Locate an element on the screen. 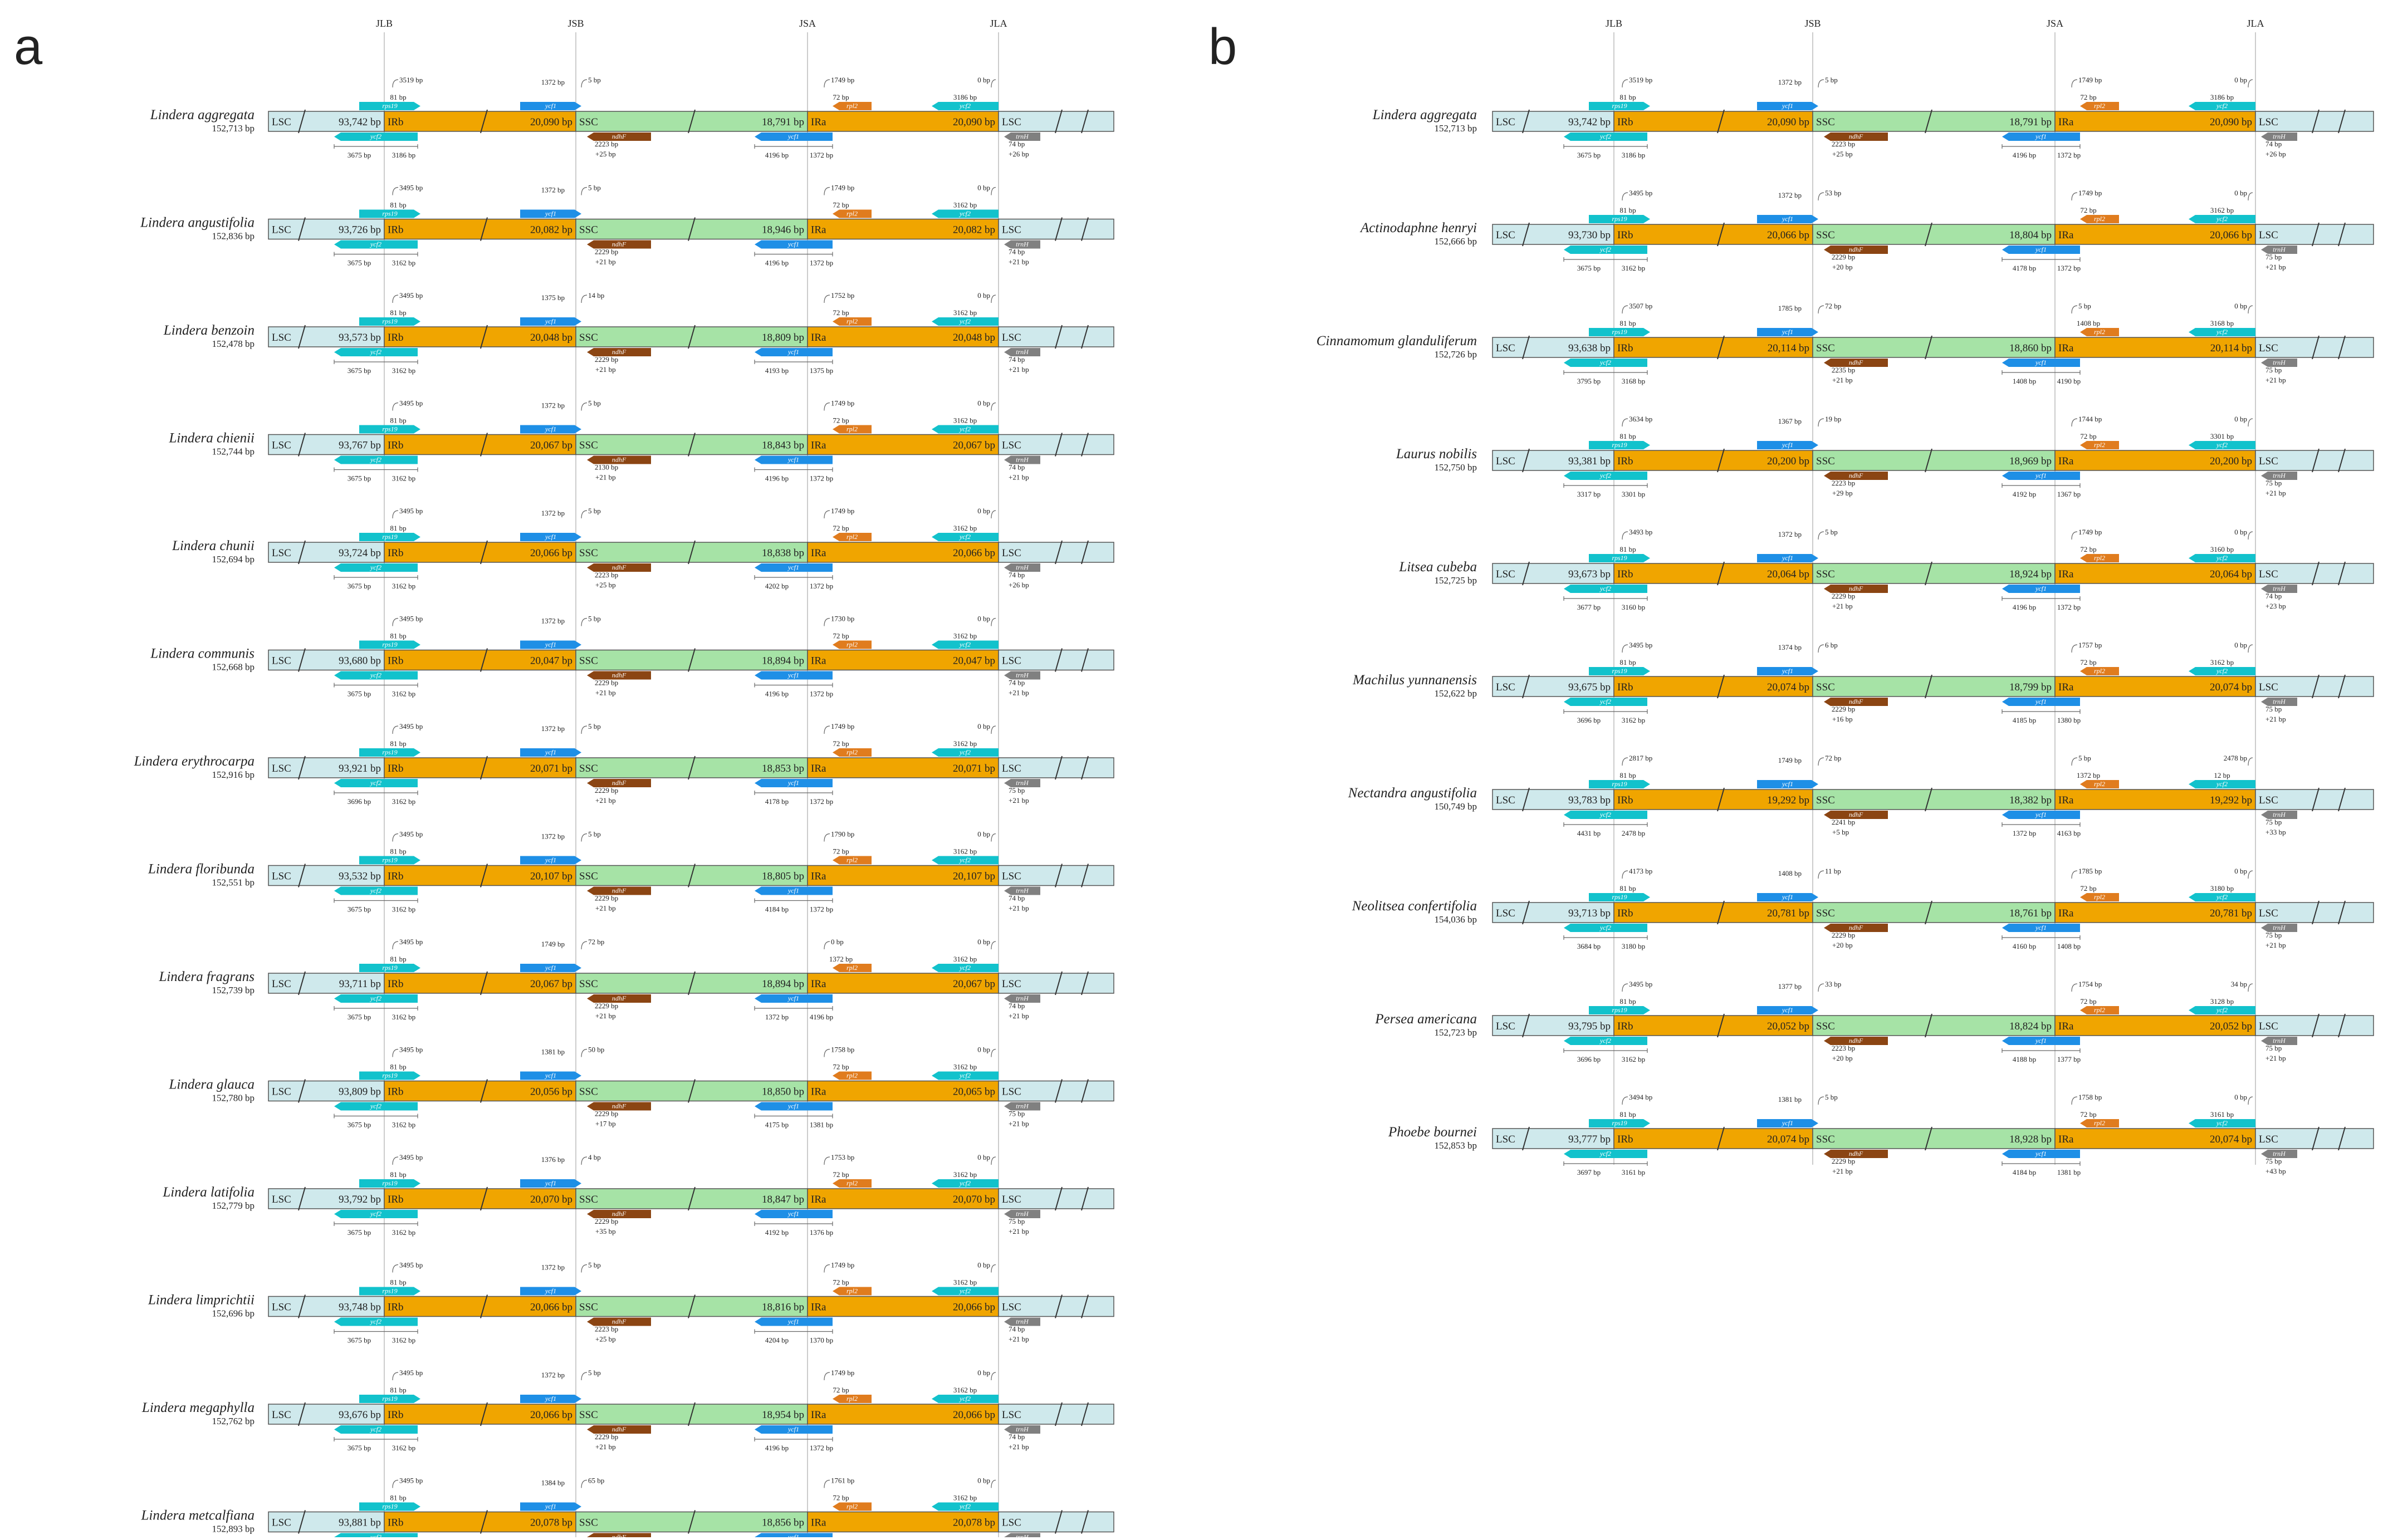 The image size is (2388, 1540). rpl2-span: 1749 bp is located at coordinates (2086, 534).